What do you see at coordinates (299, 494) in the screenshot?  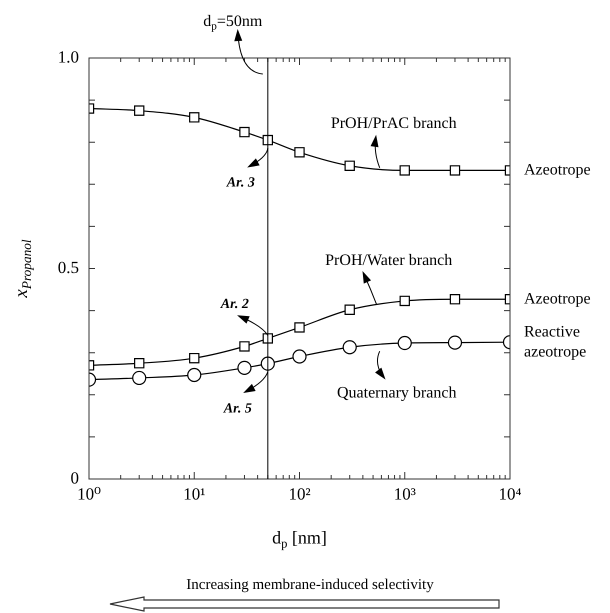 I see `x-tick-label: 10²` at bounding box center [299, 494].